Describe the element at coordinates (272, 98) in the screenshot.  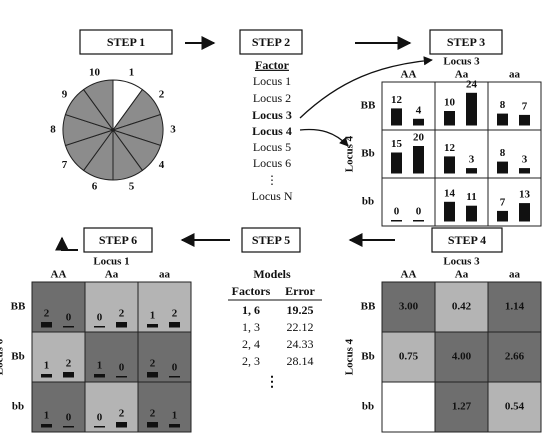
I see `factor: Locus 2` at that location.